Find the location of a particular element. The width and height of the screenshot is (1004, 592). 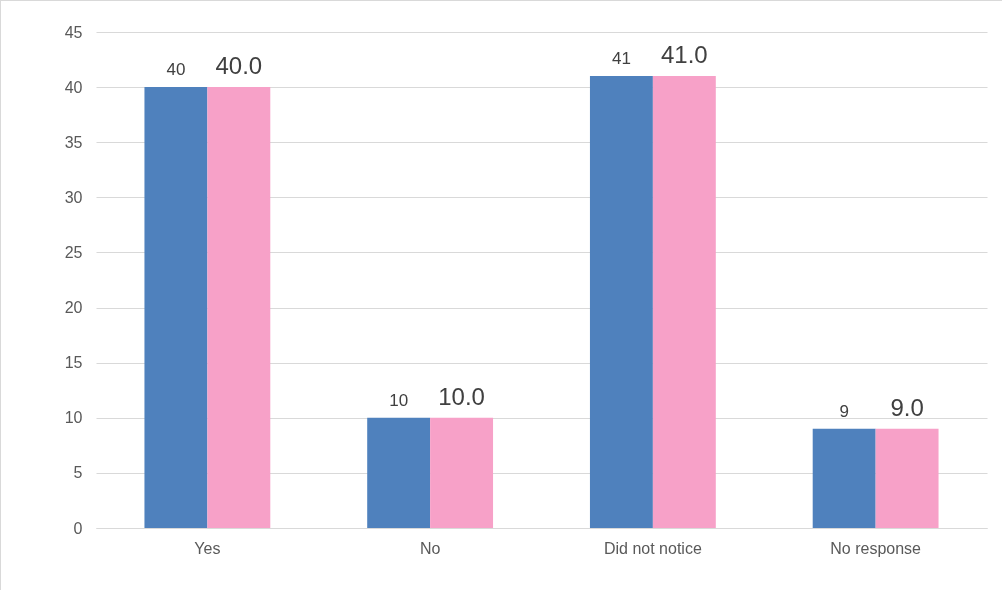

data-label: 40 is located at coordinates (176, 70).